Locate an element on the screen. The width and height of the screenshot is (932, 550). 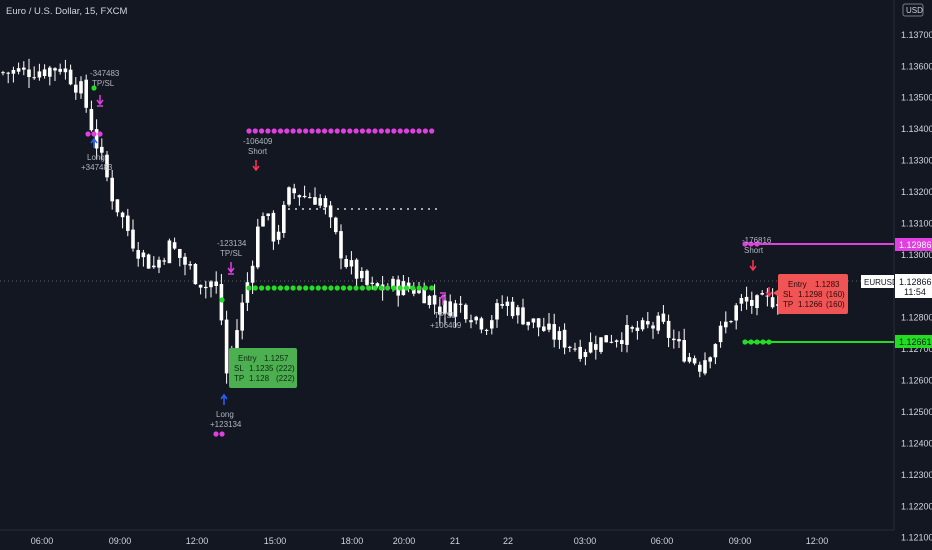
entry-long-value: 1.1257 is located at coordinates (276, 358).